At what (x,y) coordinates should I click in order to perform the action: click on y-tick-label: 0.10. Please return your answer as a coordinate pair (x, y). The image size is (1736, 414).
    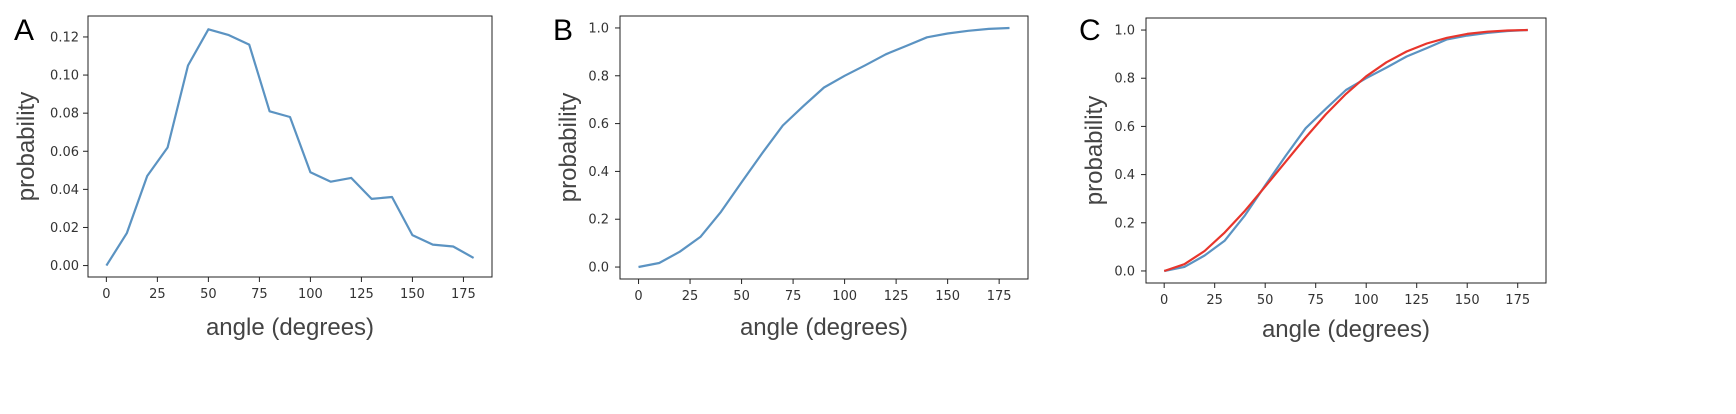
    Looking at the image, I should click on (64, 76).